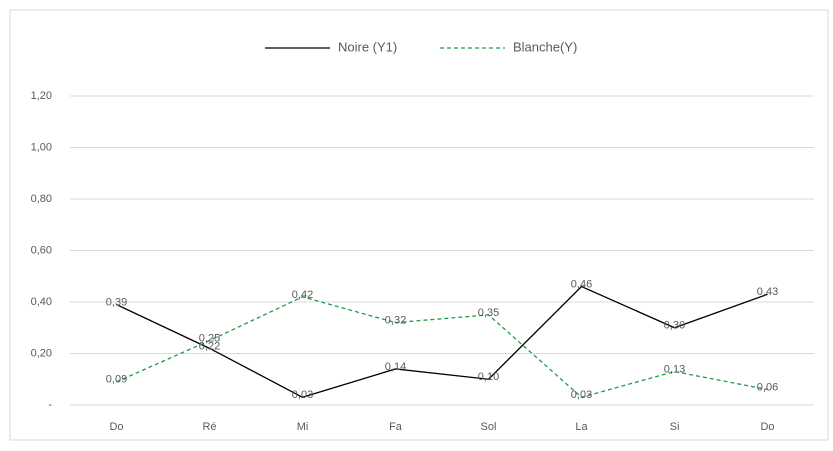 The height and width of the screenshot is (451, 833). I want to click on data-label: 0,42, so click(302, 295).